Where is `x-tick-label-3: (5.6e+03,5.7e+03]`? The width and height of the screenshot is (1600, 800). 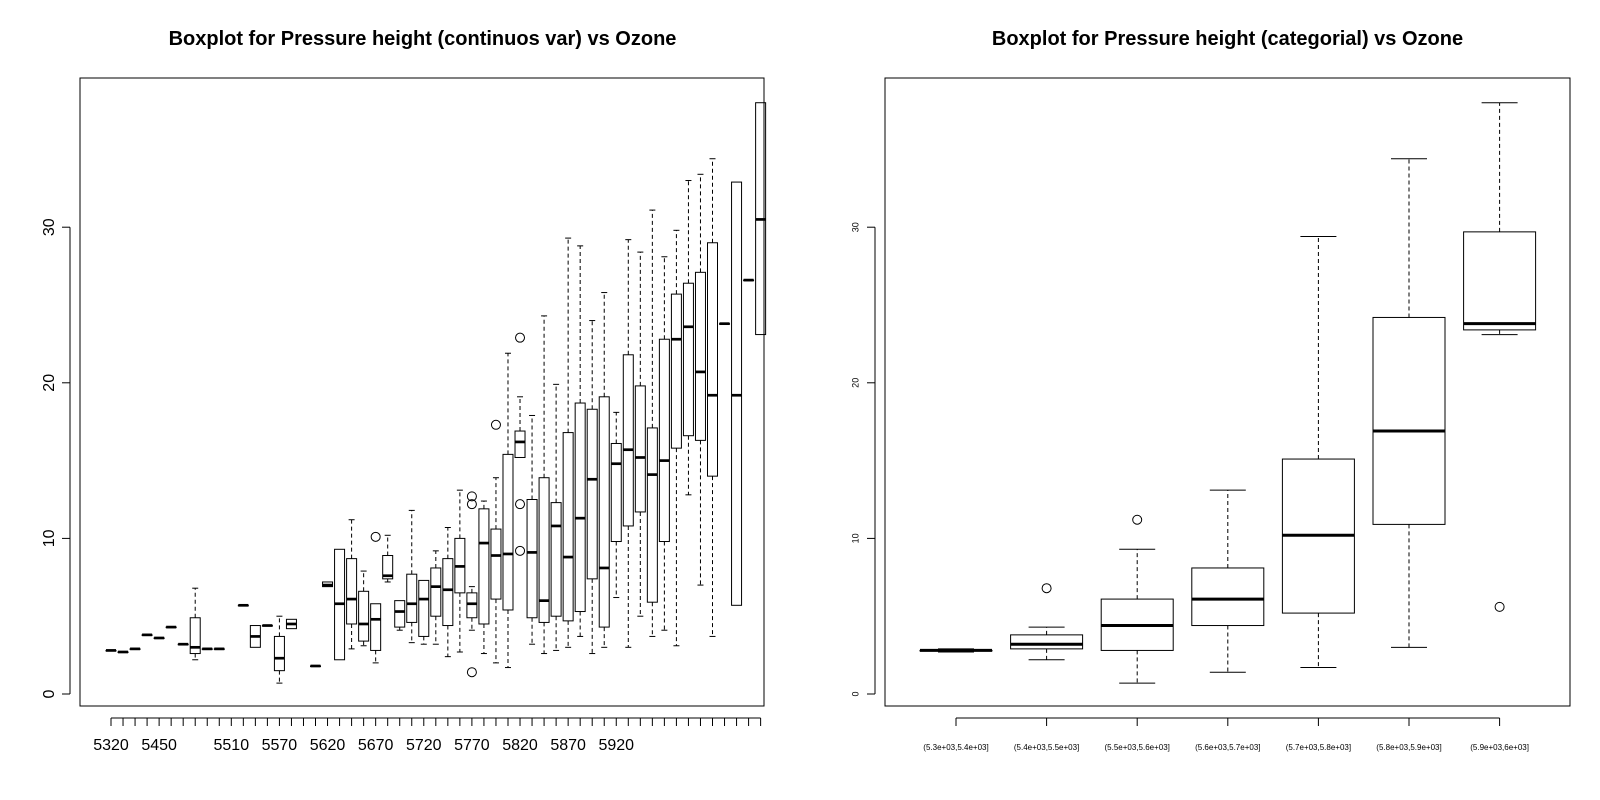
x-tick-label-3: (5.6e+03,5.7e+03] is located at coordinates (1227, 747).